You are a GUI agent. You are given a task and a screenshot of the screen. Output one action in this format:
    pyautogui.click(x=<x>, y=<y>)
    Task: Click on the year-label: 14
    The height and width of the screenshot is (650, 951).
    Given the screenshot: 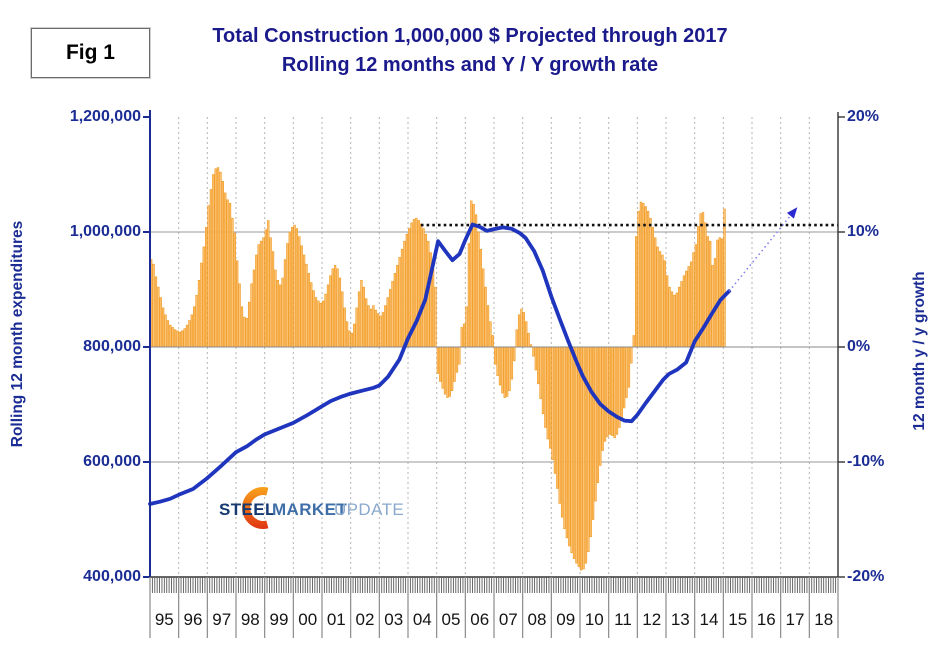 What is the action you would take?
    pyautogui.click(x=709, y=619)
    